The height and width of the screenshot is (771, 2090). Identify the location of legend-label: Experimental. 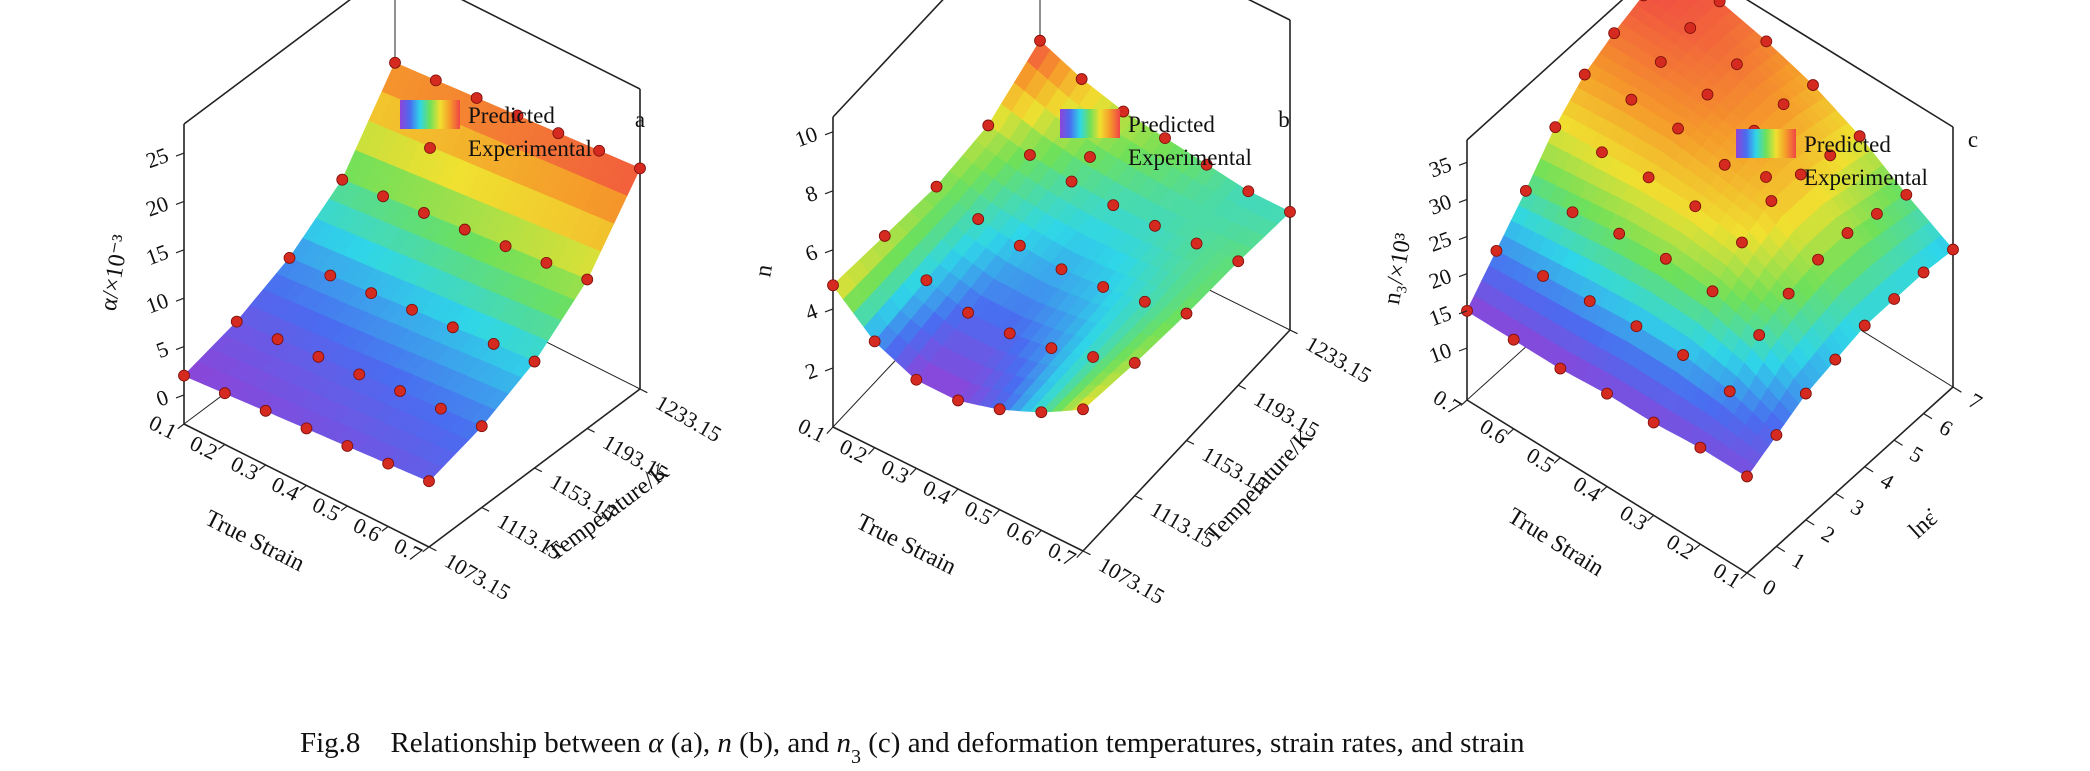
(1190, 157).